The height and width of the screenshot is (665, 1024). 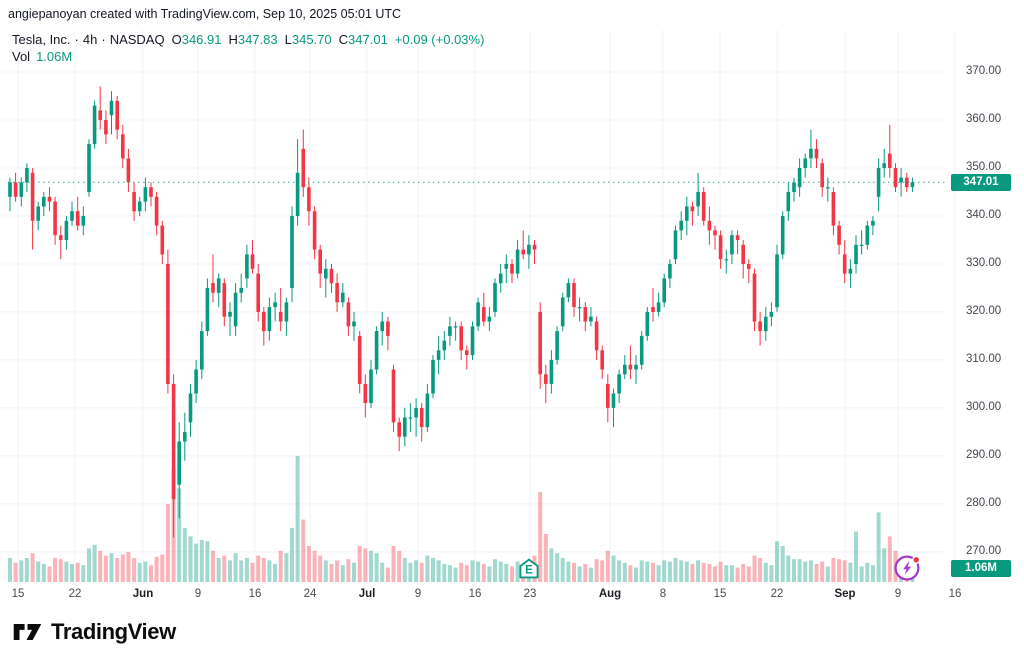 I want to click on price-axis-label: 280.00, so click(x=984, y=502).